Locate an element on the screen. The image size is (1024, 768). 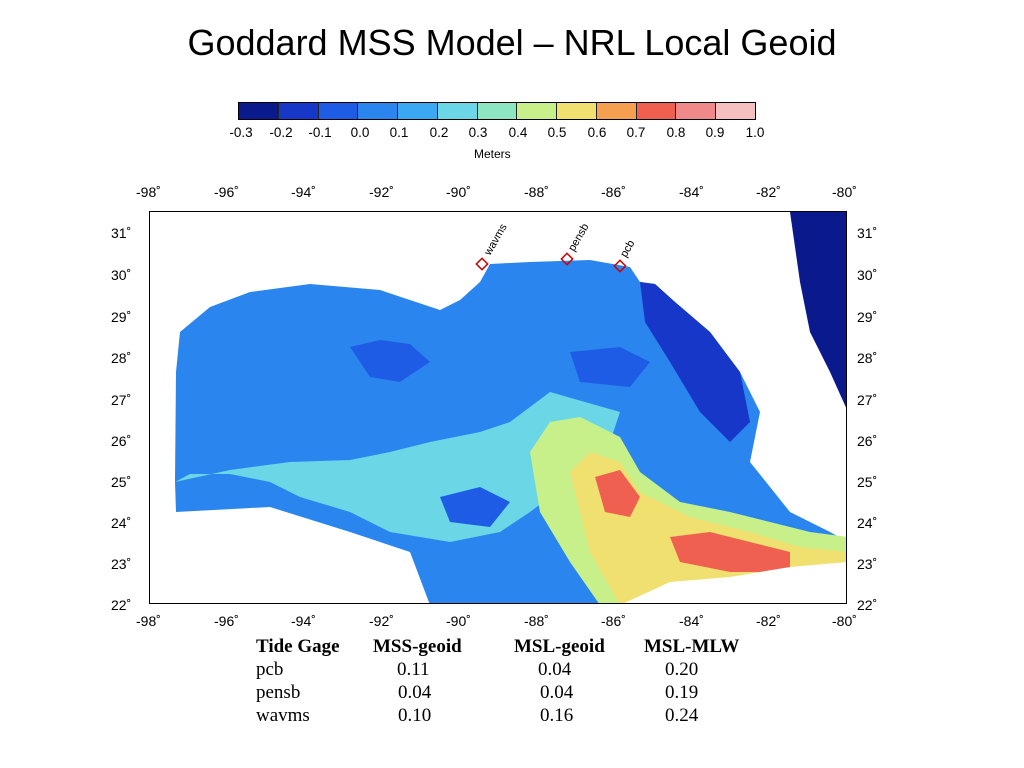
shelf-field is located at coordinates (397, 467).